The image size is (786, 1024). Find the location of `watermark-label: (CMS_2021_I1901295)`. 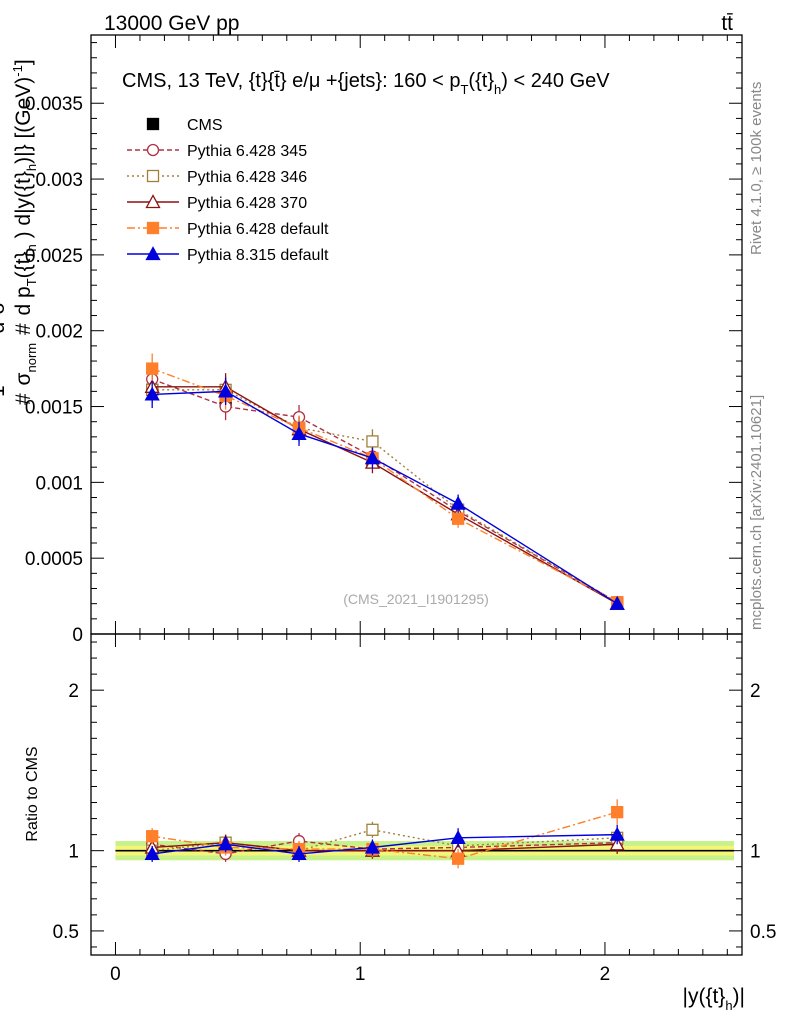

watermark-label: (CMS_2021_I1901295) is located at coordinates (416, 599).